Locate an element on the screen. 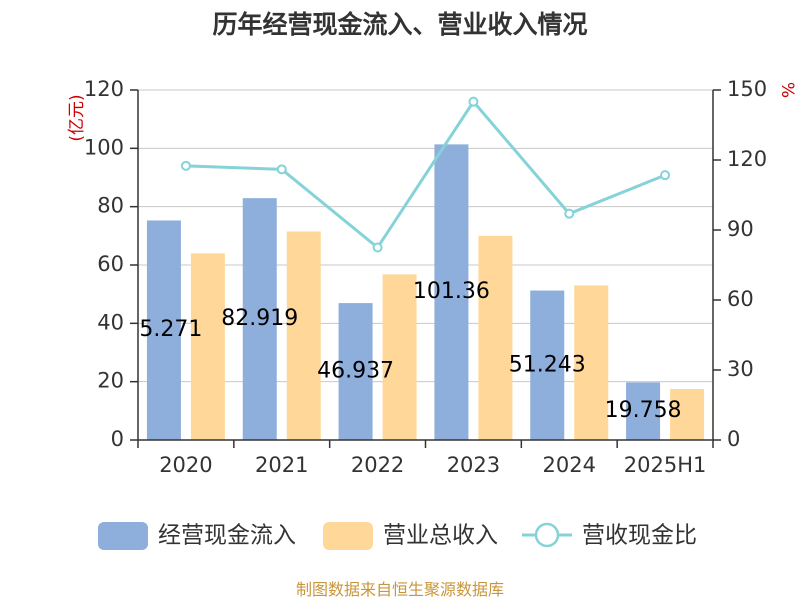 This screenshot has width=800, height=600. x-tick-label: 2021 is located at coordinates (281, 465).